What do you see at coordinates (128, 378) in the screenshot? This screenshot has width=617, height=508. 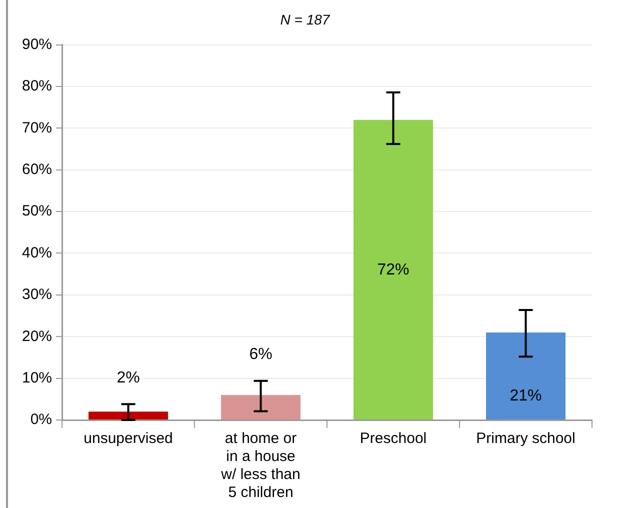 I see `data-label: 2%` at bounding box center [128, 378].